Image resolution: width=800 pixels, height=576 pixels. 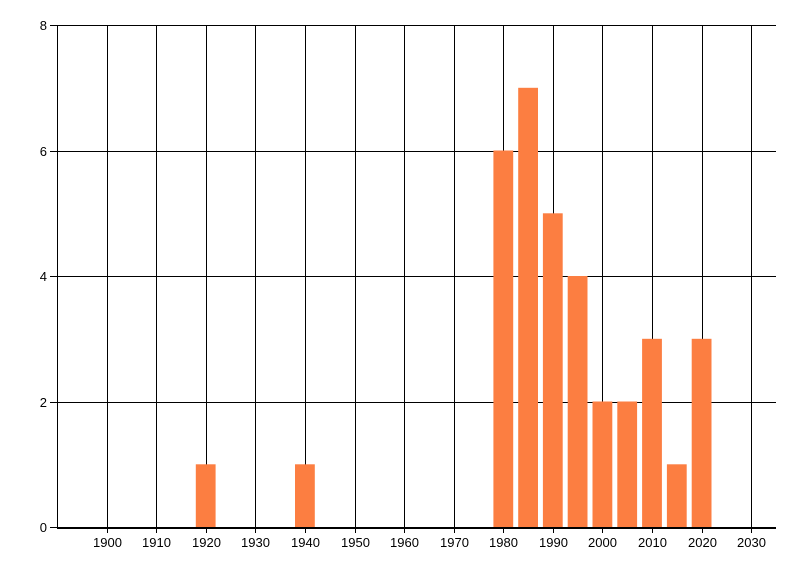 What do you see at coordinates (454, 542) in the screenshot?
I see `x-tick-label: 1970` at bounding box center [454, 542].